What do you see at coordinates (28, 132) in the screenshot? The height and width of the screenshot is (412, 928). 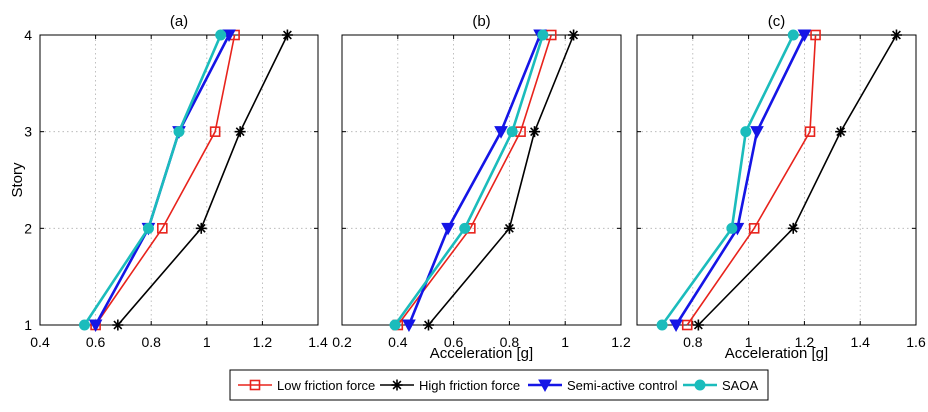 I see `y-tick-label: 3` at bounding box center [28, 132].